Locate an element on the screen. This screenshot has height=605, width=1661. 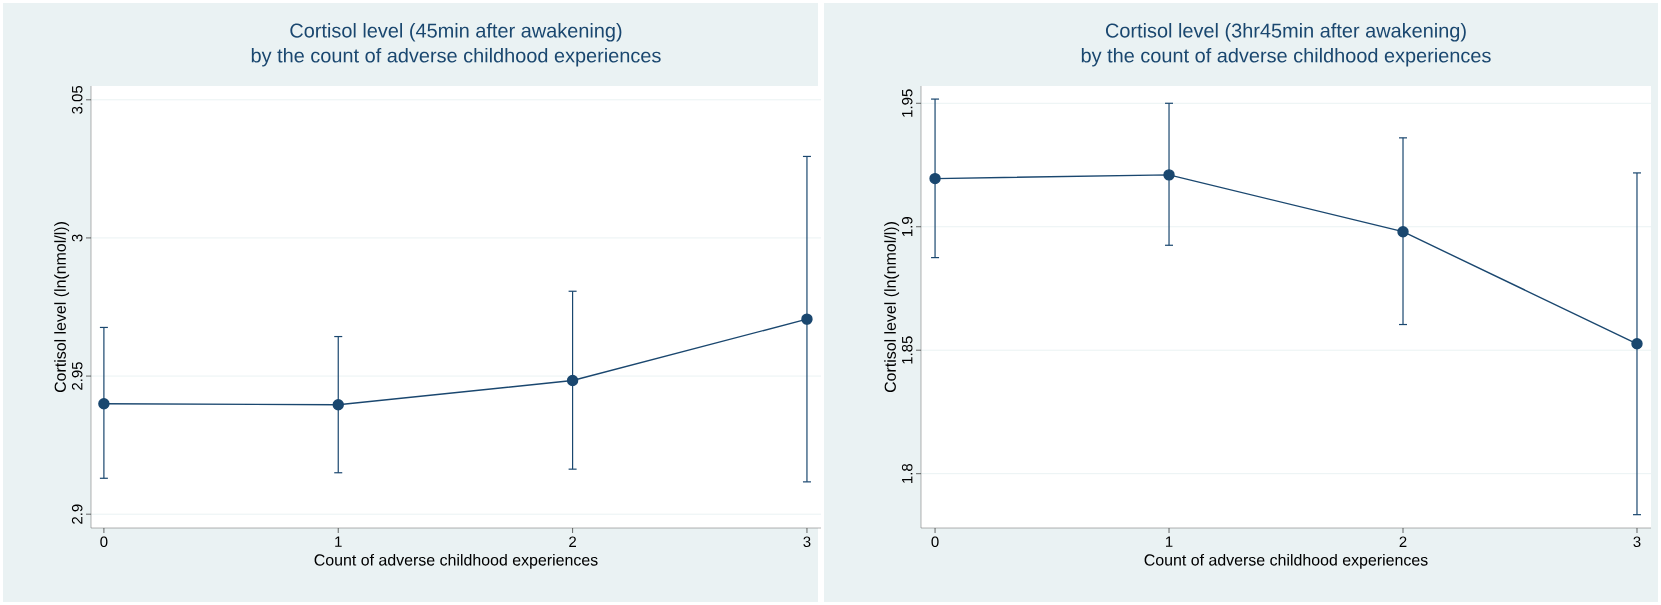
y-tick-label: 3 is located at coordinates (77, 238).